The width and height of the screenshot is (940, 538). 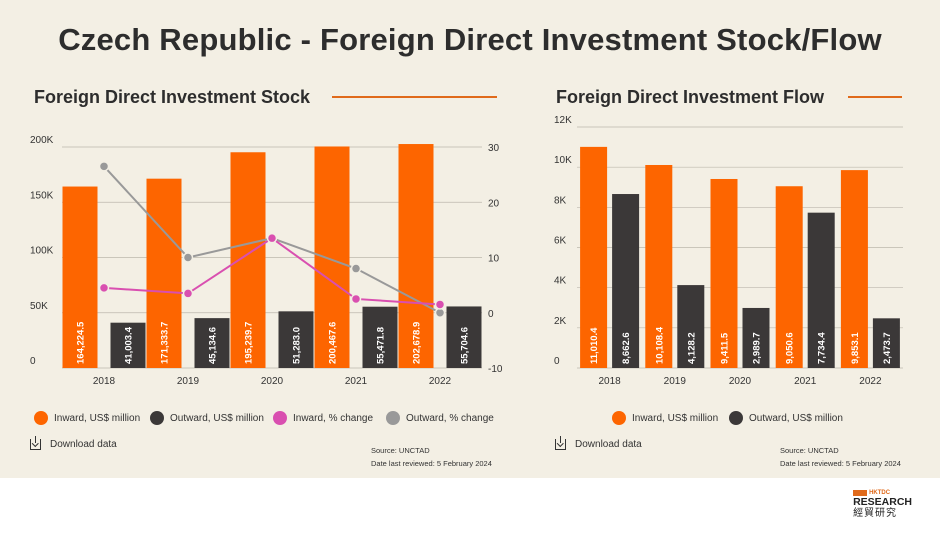 I want to click on bar-data-label: 55,704.6, so click(x=465, y=345).